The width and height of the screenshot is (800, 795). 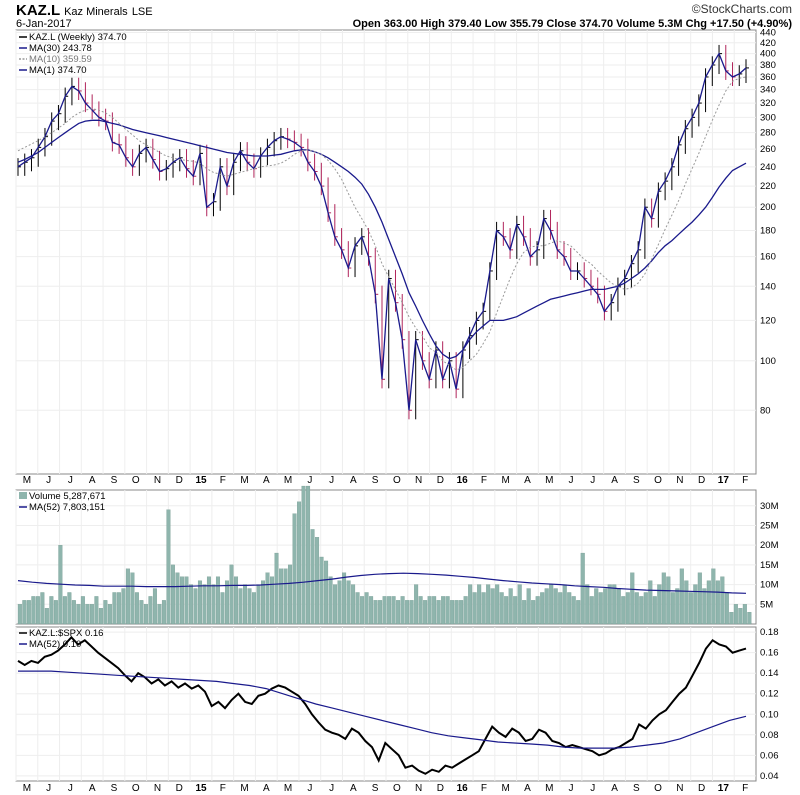 What do you see at coordinates (658, 480) in the screenshot?
I see `x-tick-label: O` at bounding box center [658, 480].